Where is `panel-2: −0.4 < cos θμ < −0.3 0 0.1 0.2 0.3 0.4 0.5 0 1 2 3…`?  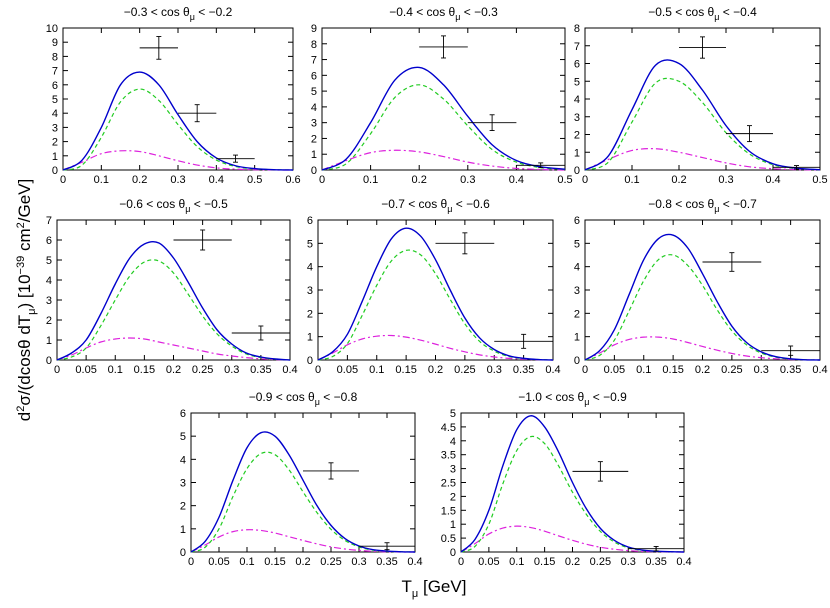 panel-2: −0.4 < cos θμ < −0.3 0 0.1 0.2 0.3 0.4 0.5 0 1 2 3… is located at coordinates (442, 95).